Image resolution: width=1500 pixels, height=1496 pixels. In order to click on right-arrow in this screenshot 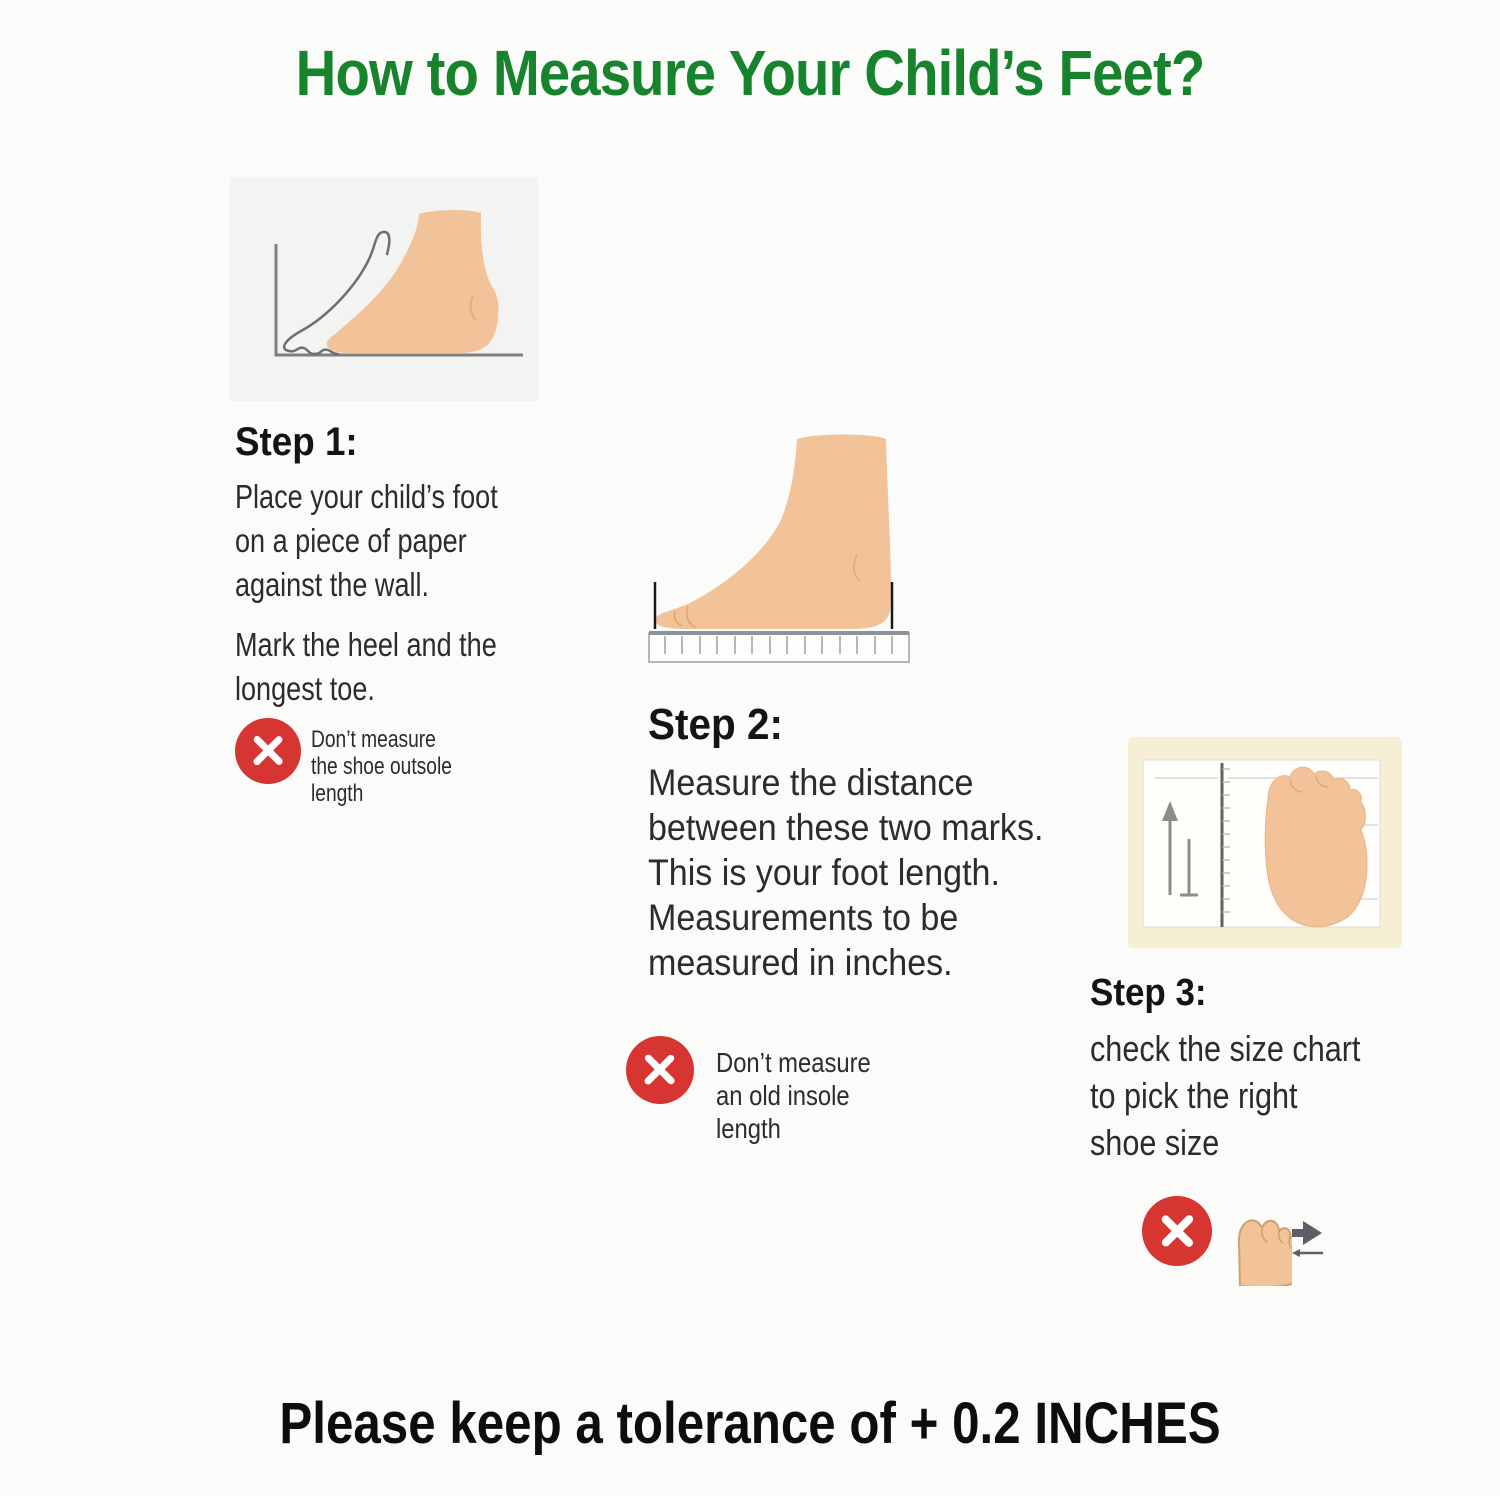, I will do `click(1307, 1233)`.